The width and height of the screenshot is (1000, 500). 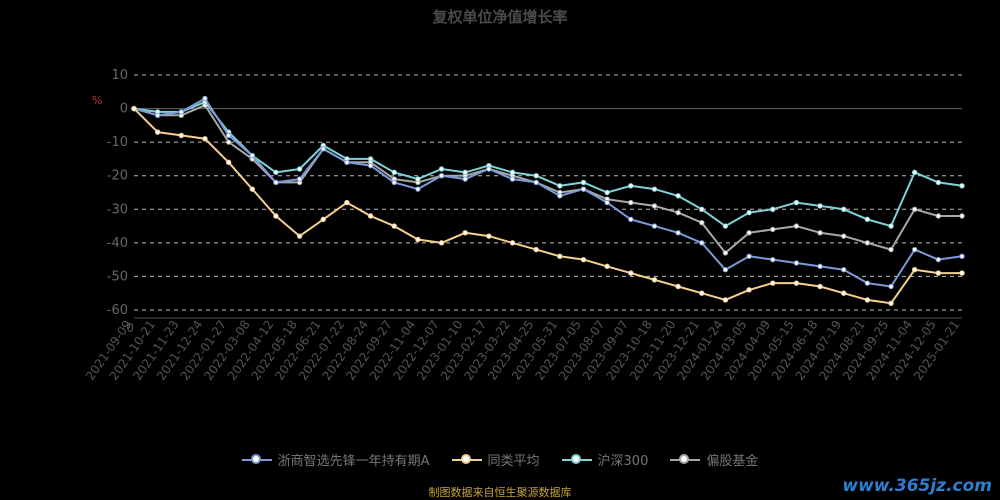 What do you see at coordinates (117, 209) in the screenshot?
I see `y-tick-label: -30` at bounding box center [117, 209].